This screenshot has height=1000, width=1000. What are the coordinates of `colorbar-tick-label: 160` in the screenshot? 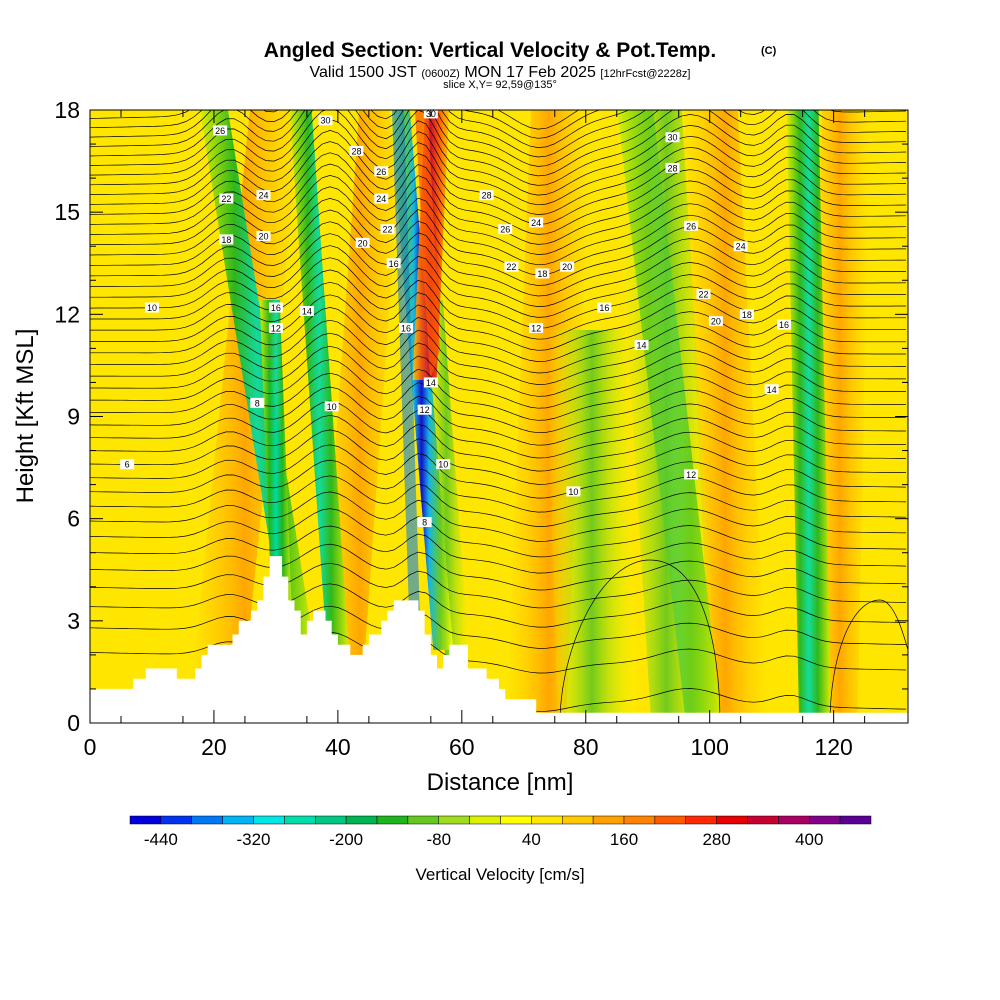 It's located at (624, 839).